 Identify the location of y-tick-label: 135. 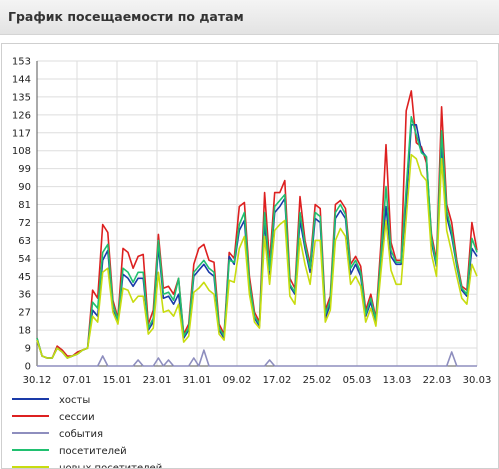
(21, 97).